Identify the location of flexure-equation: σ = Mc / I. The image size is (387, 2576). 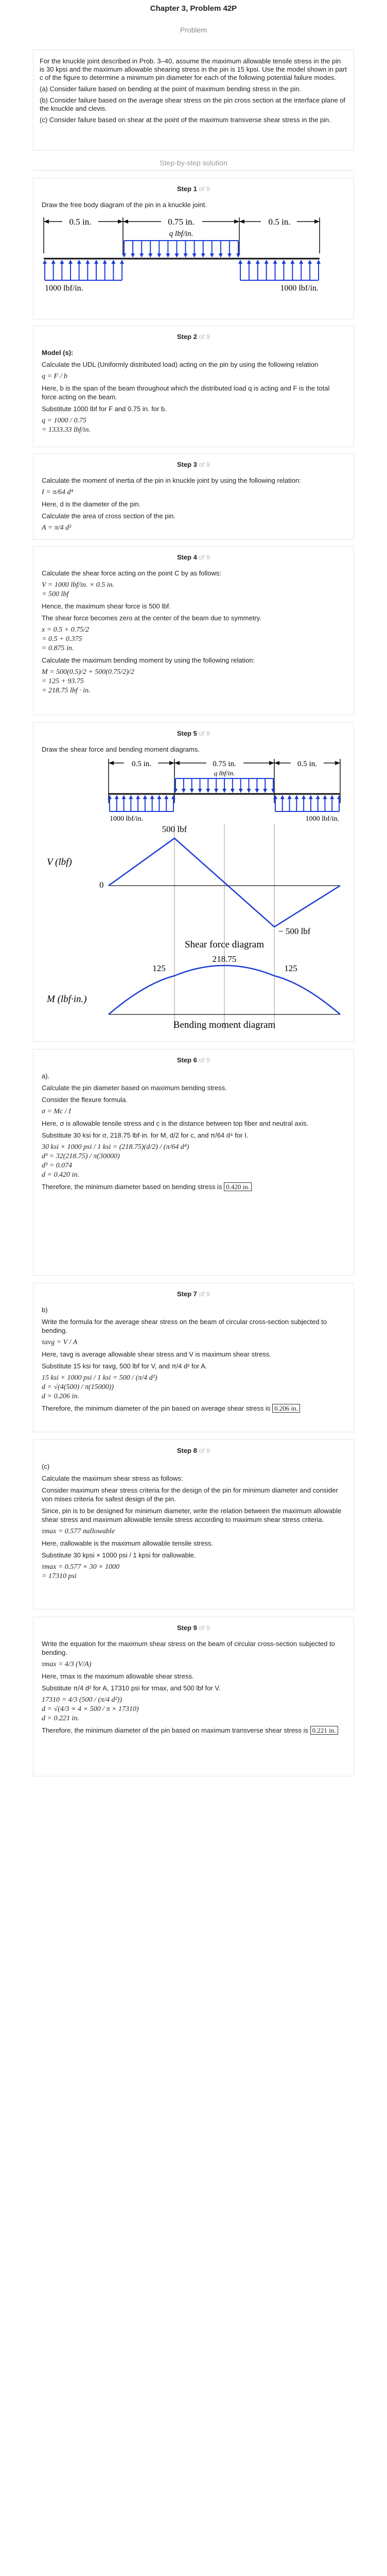
(57, 1111).